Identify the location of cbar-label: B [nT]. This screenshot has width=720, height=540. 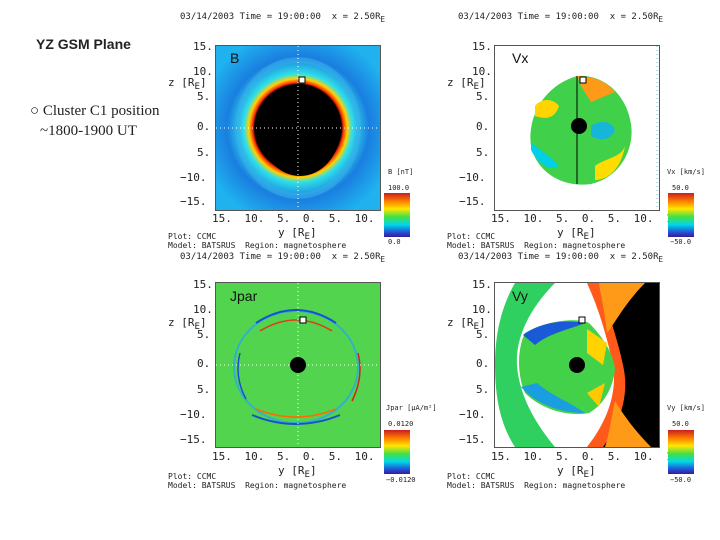
(401, 172).